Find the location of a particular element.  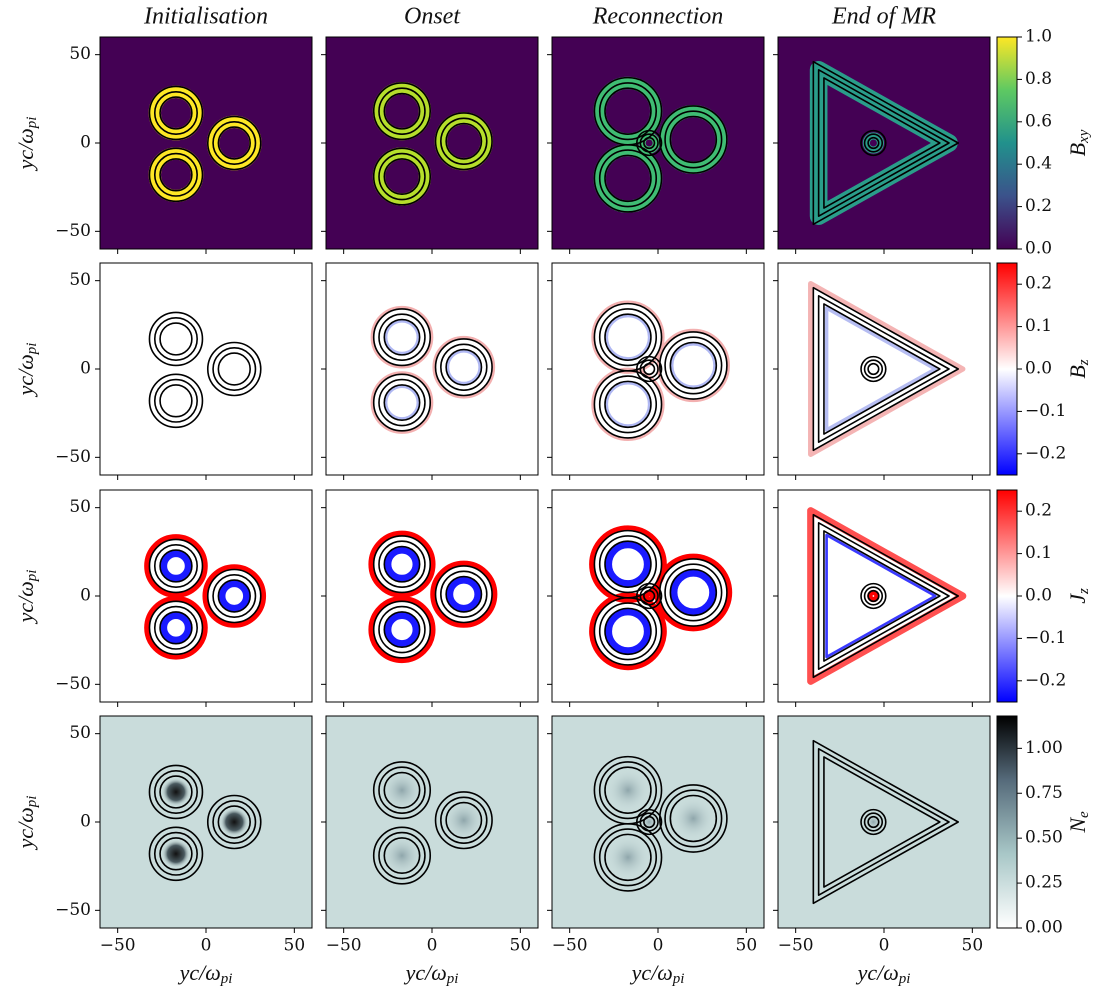

panel: −50 0 50 −50 0 50 is located at coordinates (184, 835).